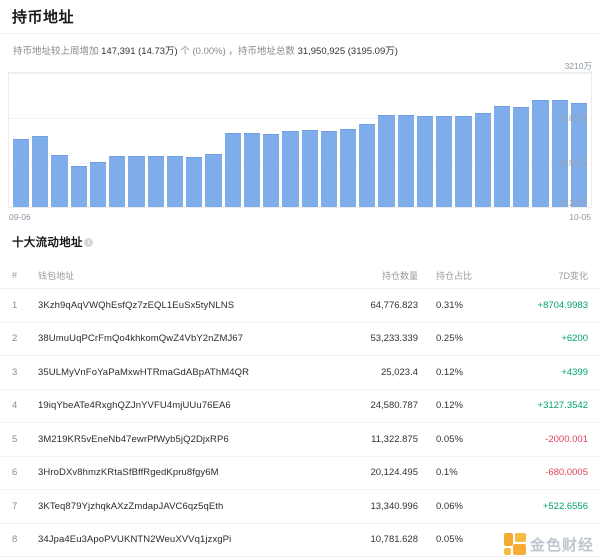  Describe the element at coordinates (574, 339) in the screenshot. I see `cell-change: +6200` at that location.